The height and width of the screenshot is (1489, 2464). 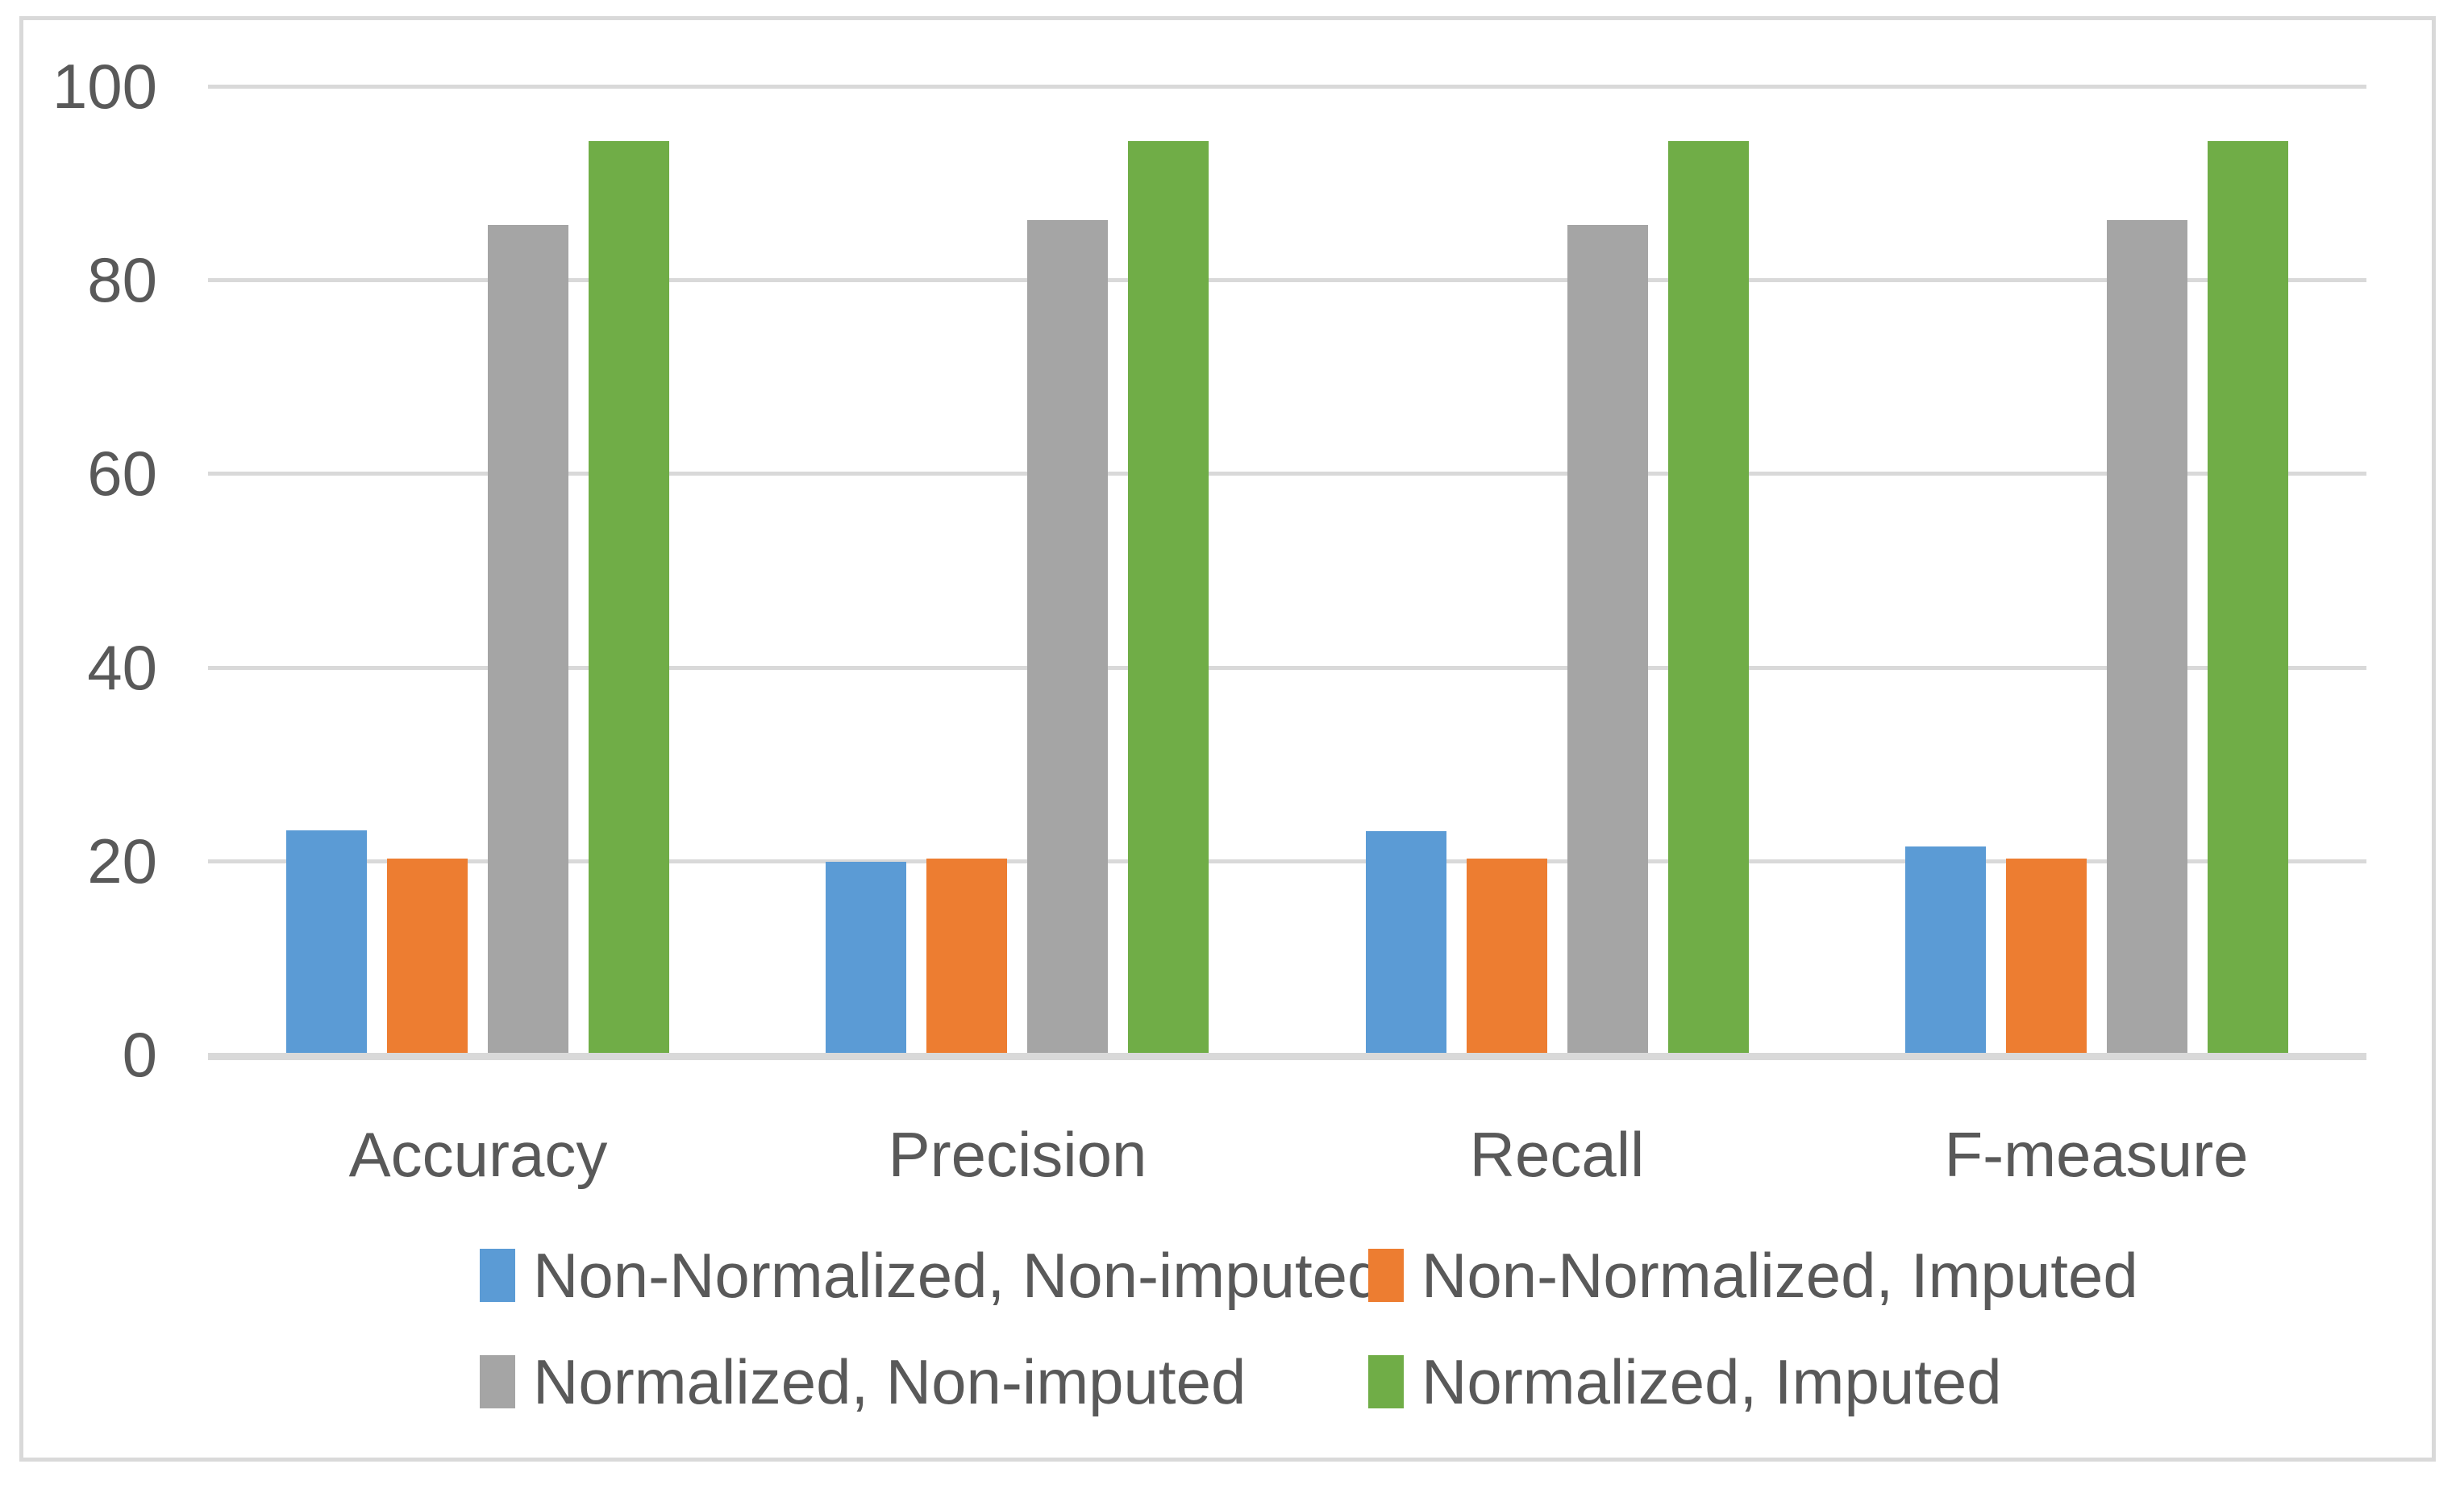 I want to click on y-tick-label-40: 40, so click(x=122, y=667).